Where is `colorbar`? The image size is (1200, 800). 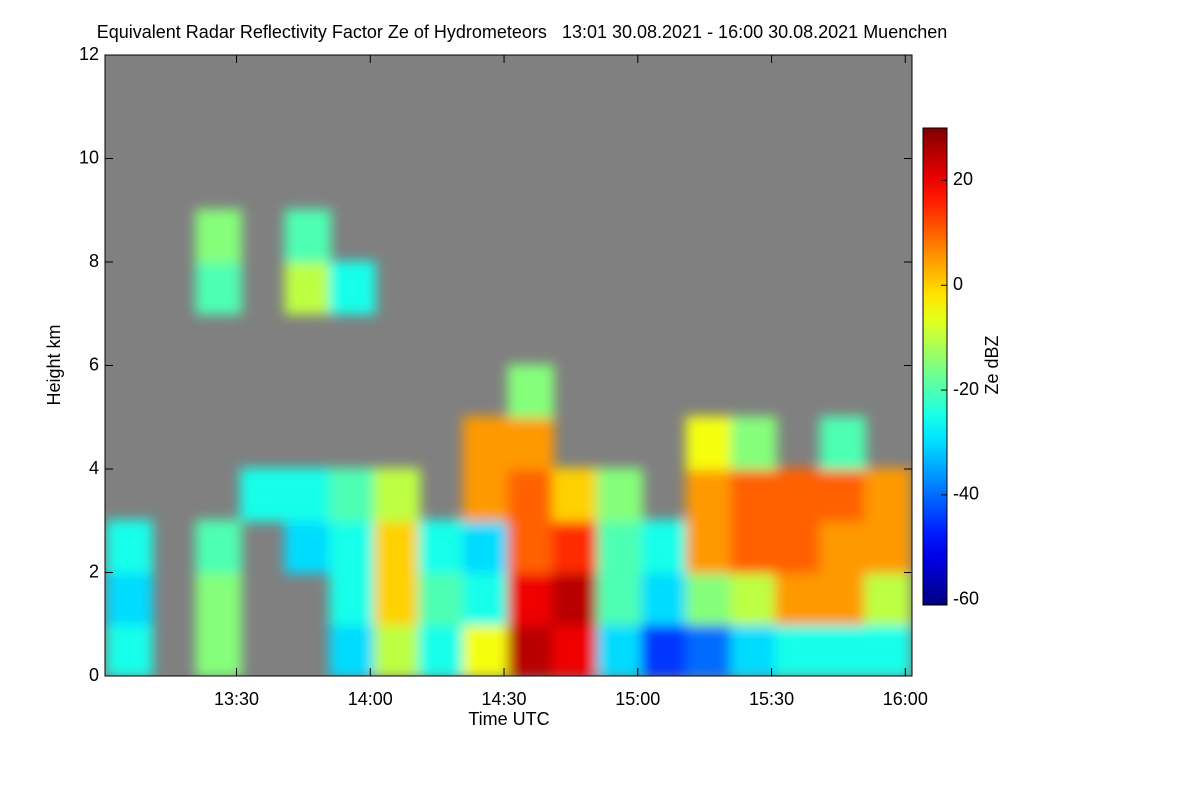
colorbar is located at coordinates (935, 366).